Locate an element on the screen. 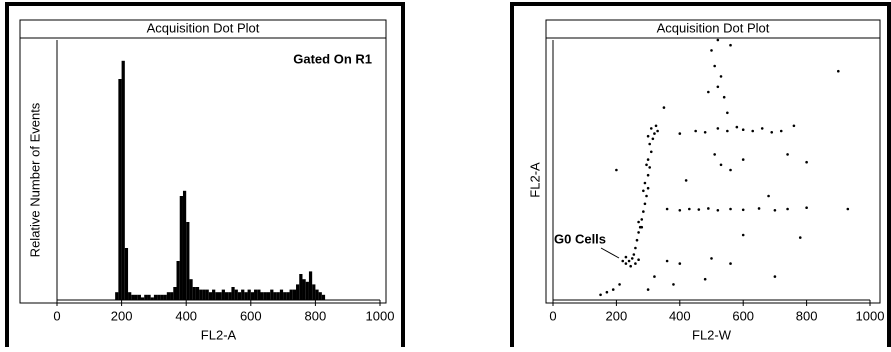  y-axis-label: FL2-A is located at coordinates (534, 180).